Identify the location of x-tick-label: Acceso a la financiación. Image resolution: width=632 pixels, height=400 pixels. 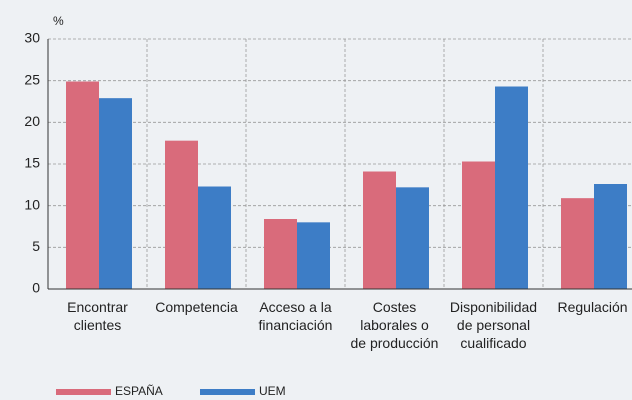
(295, 316).